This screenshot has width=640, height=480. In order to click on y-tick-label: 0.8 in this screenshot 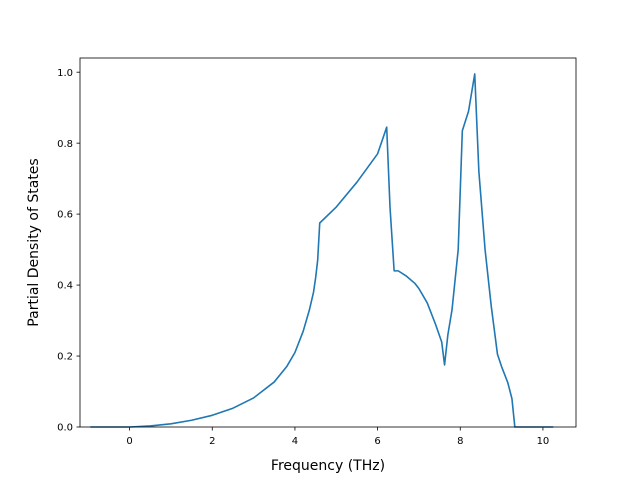, I will do `click(65, 144)`.